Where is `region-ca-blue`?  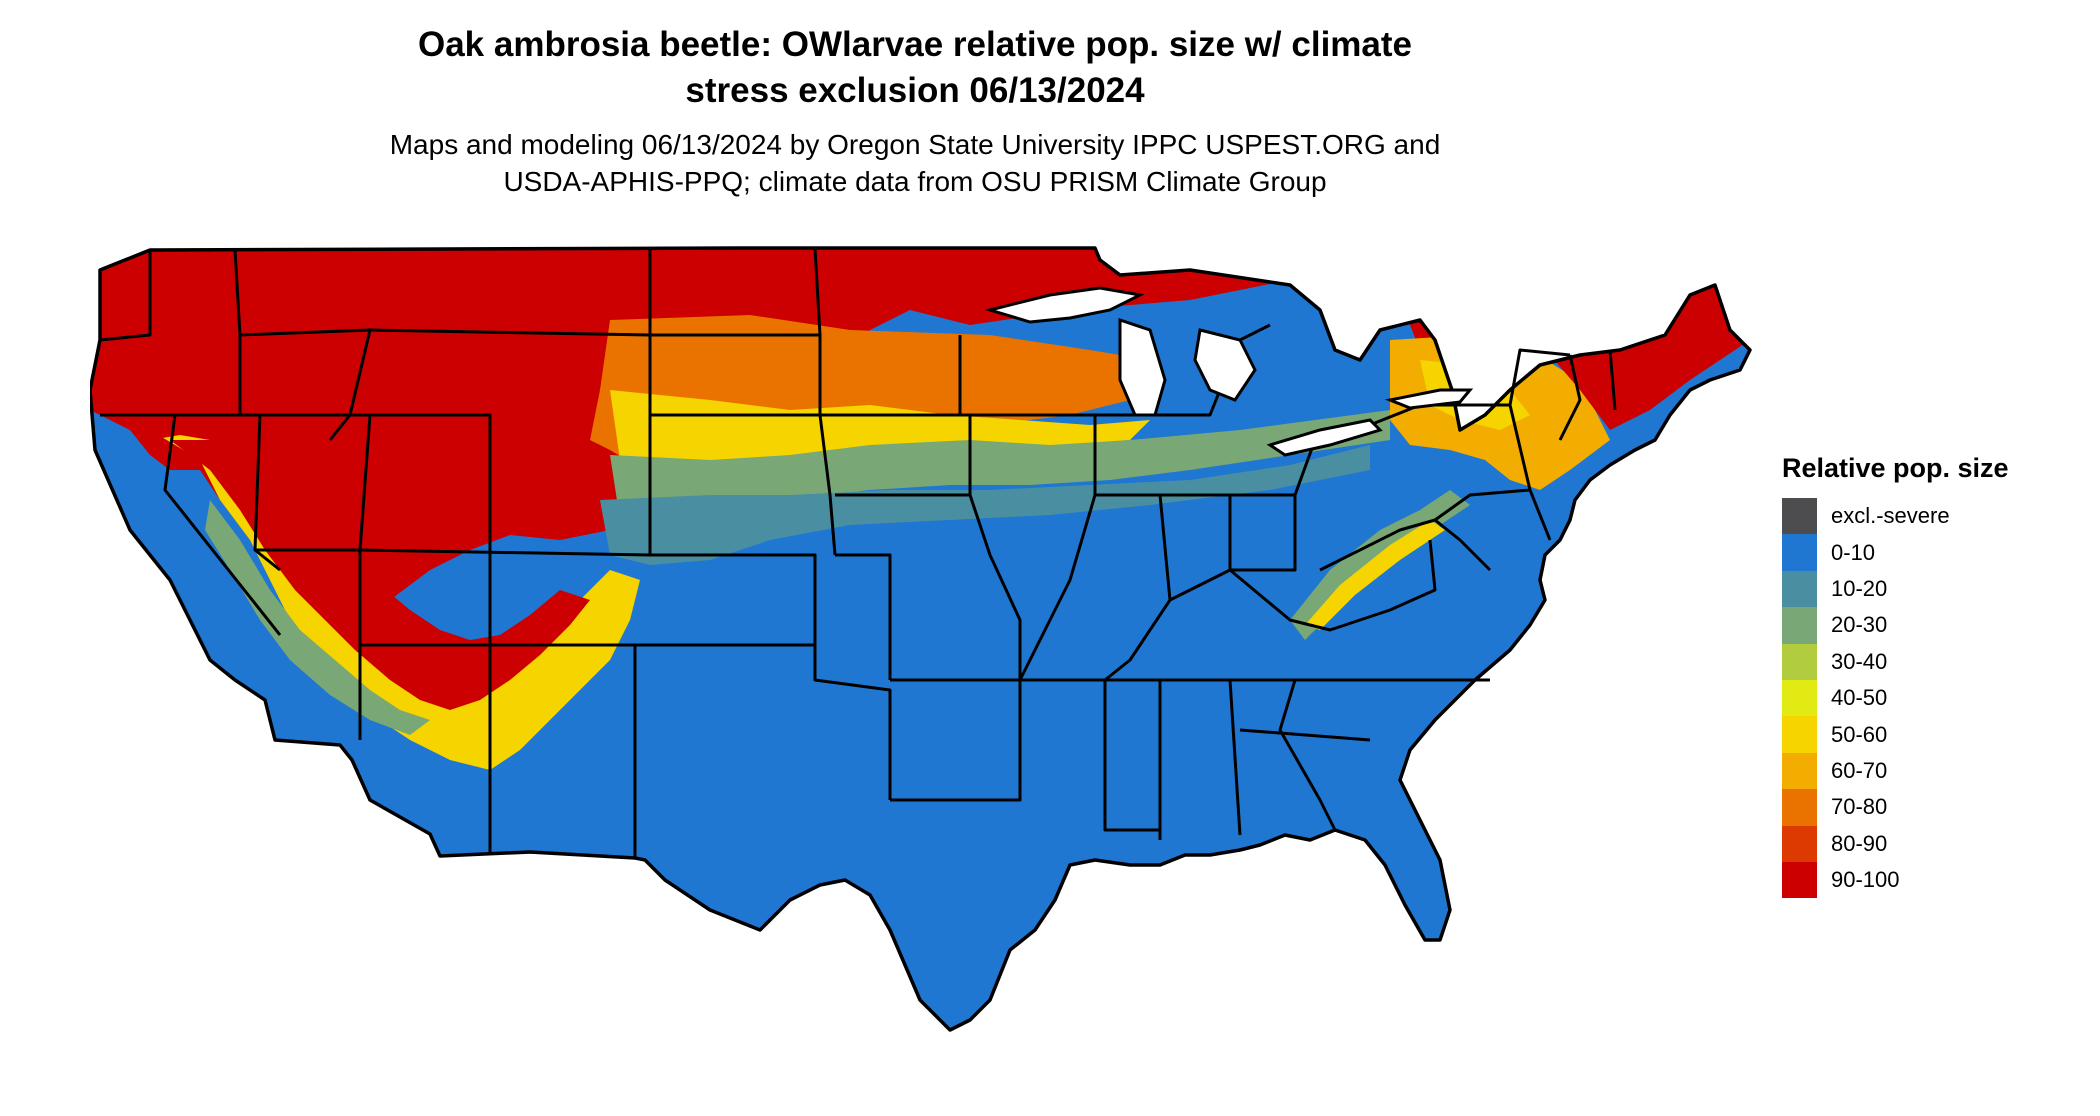
region-ca-blue is located at coordinates (197, 560).